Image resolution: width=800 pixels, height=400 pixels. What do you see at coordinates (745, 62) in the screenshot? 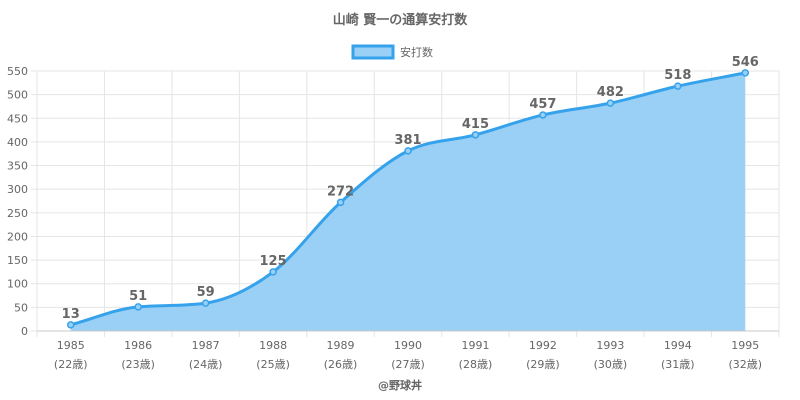
I see `data-label: 546` at bounding box center [745, 62].